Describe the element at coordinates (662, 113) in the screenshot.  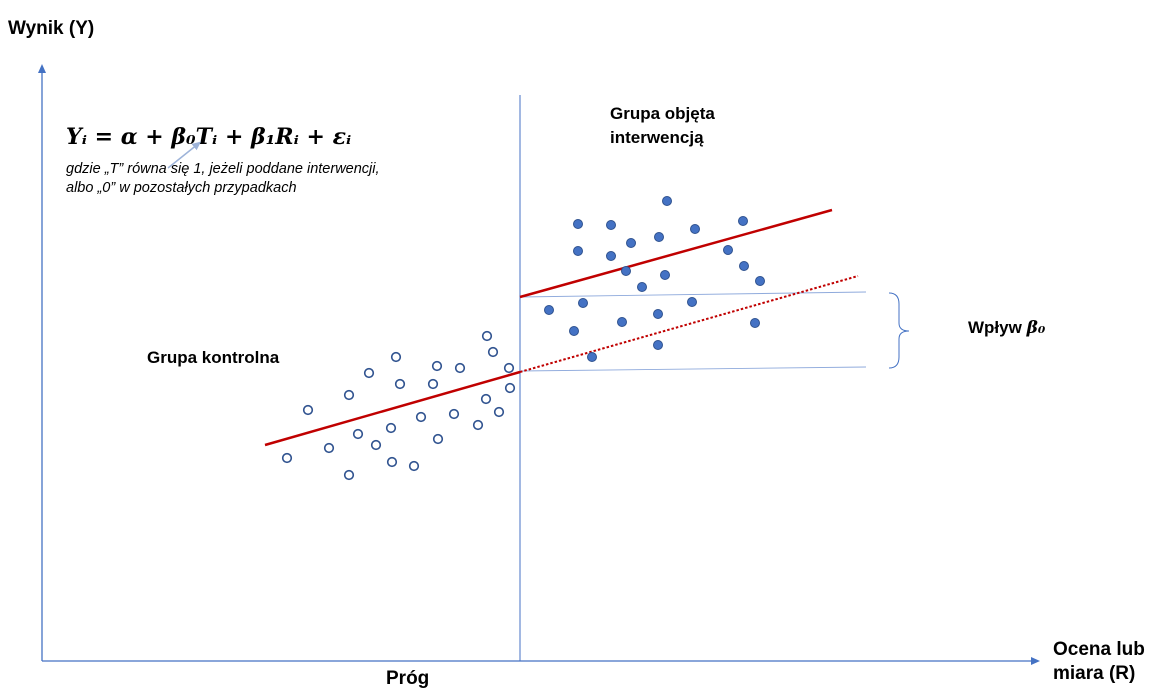
I see `treated-group-label-line1: Grupa objęta` at that location.